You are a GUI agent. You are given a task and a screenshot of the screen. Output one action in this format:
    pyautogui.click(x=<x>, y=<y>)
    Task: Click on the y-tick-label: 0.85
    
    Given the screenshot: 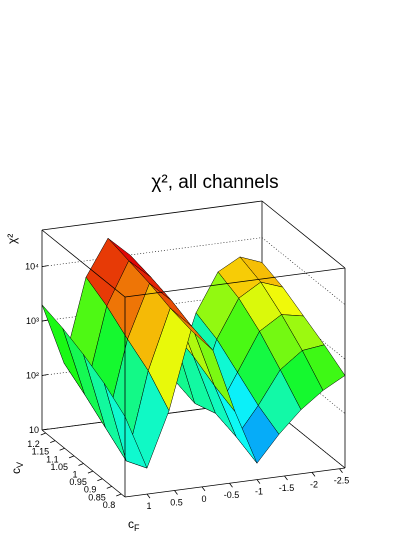 What is the action you would take?
    pyautogui.click(x=97, y=497)
    